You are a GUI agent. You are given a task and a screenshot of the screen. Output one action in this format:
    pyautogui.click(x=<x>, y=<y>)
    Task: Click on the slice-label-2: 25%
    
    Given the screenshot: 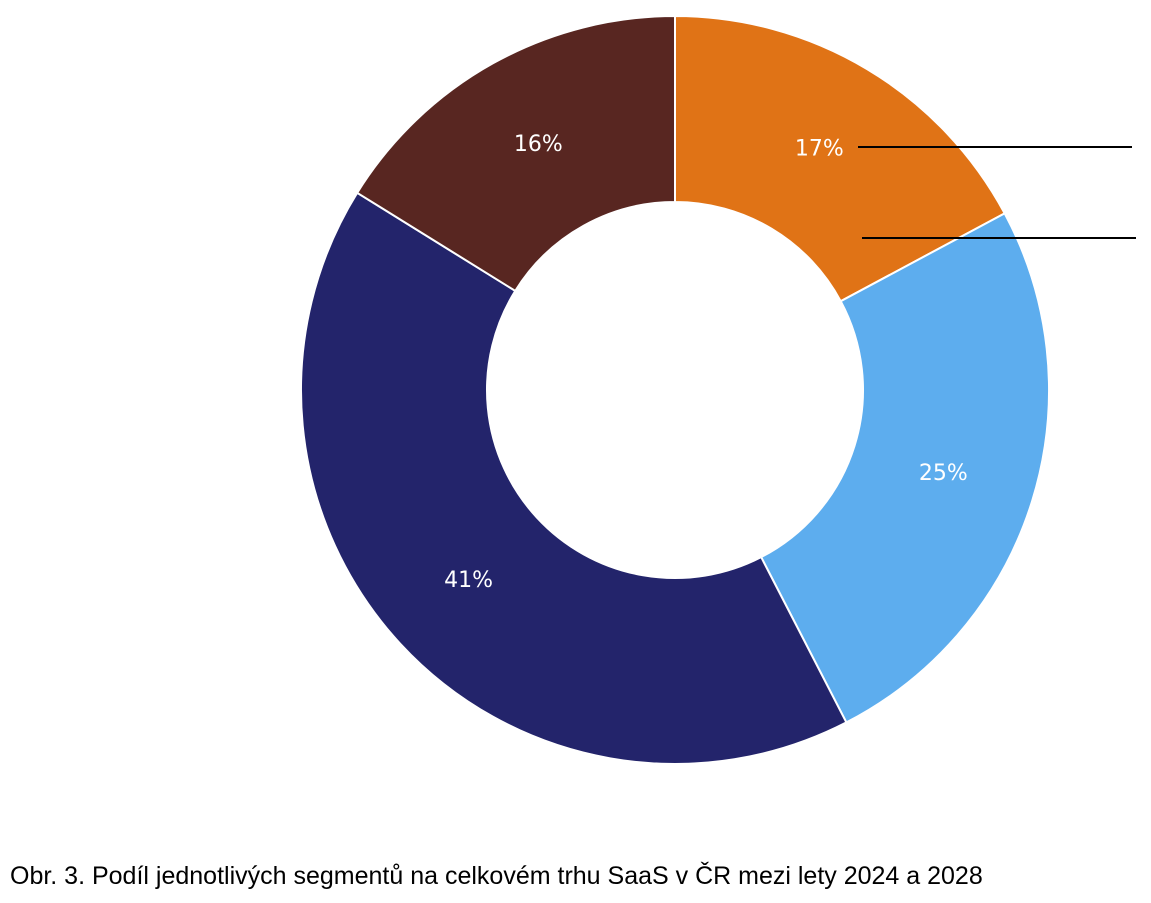 What is the action you would take?
    pyautogui.click(x=943, y=473)
    